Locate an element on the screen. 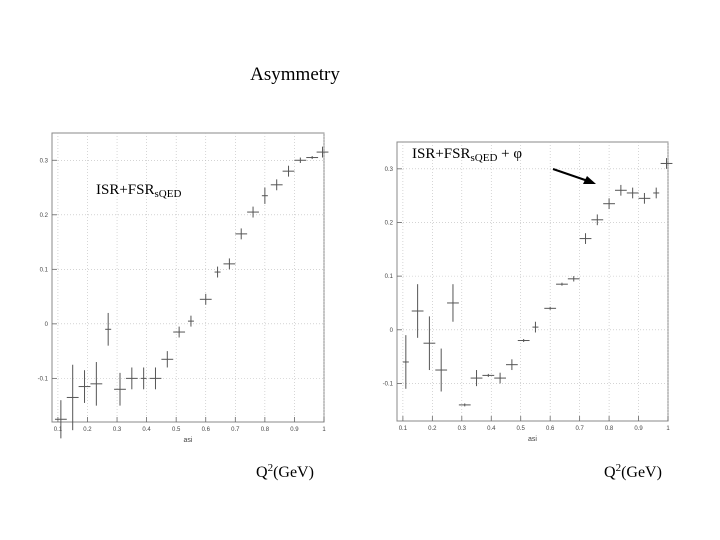 The width and height of the screenshot is (720, 540). right-xaxis-main: Q is located at coordinates (610, 472).